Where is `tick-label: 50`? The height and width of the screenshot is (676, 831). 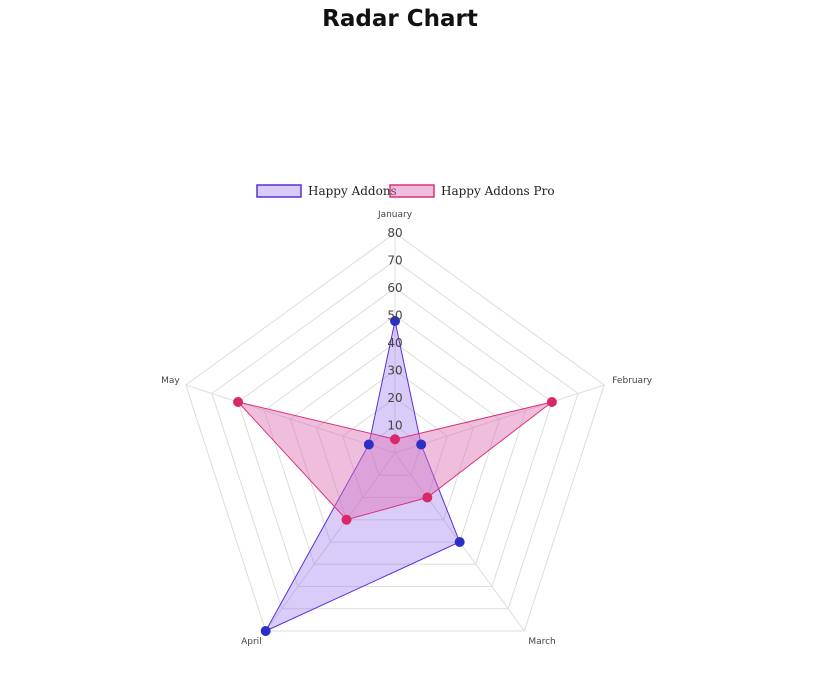 tick-label: 50 is located at coordinates (394, 316).